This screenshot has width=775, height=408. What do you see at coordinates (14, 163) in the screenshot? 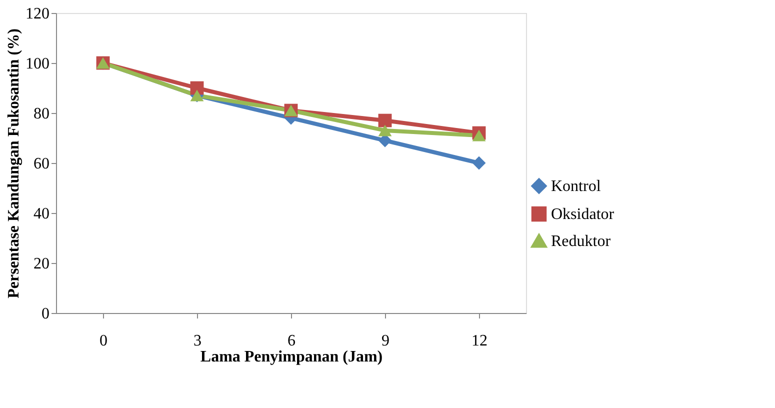
I see `y-axis-title: Persentase Kandungan Fukosantin (%)` at bounding box center [14, 163].